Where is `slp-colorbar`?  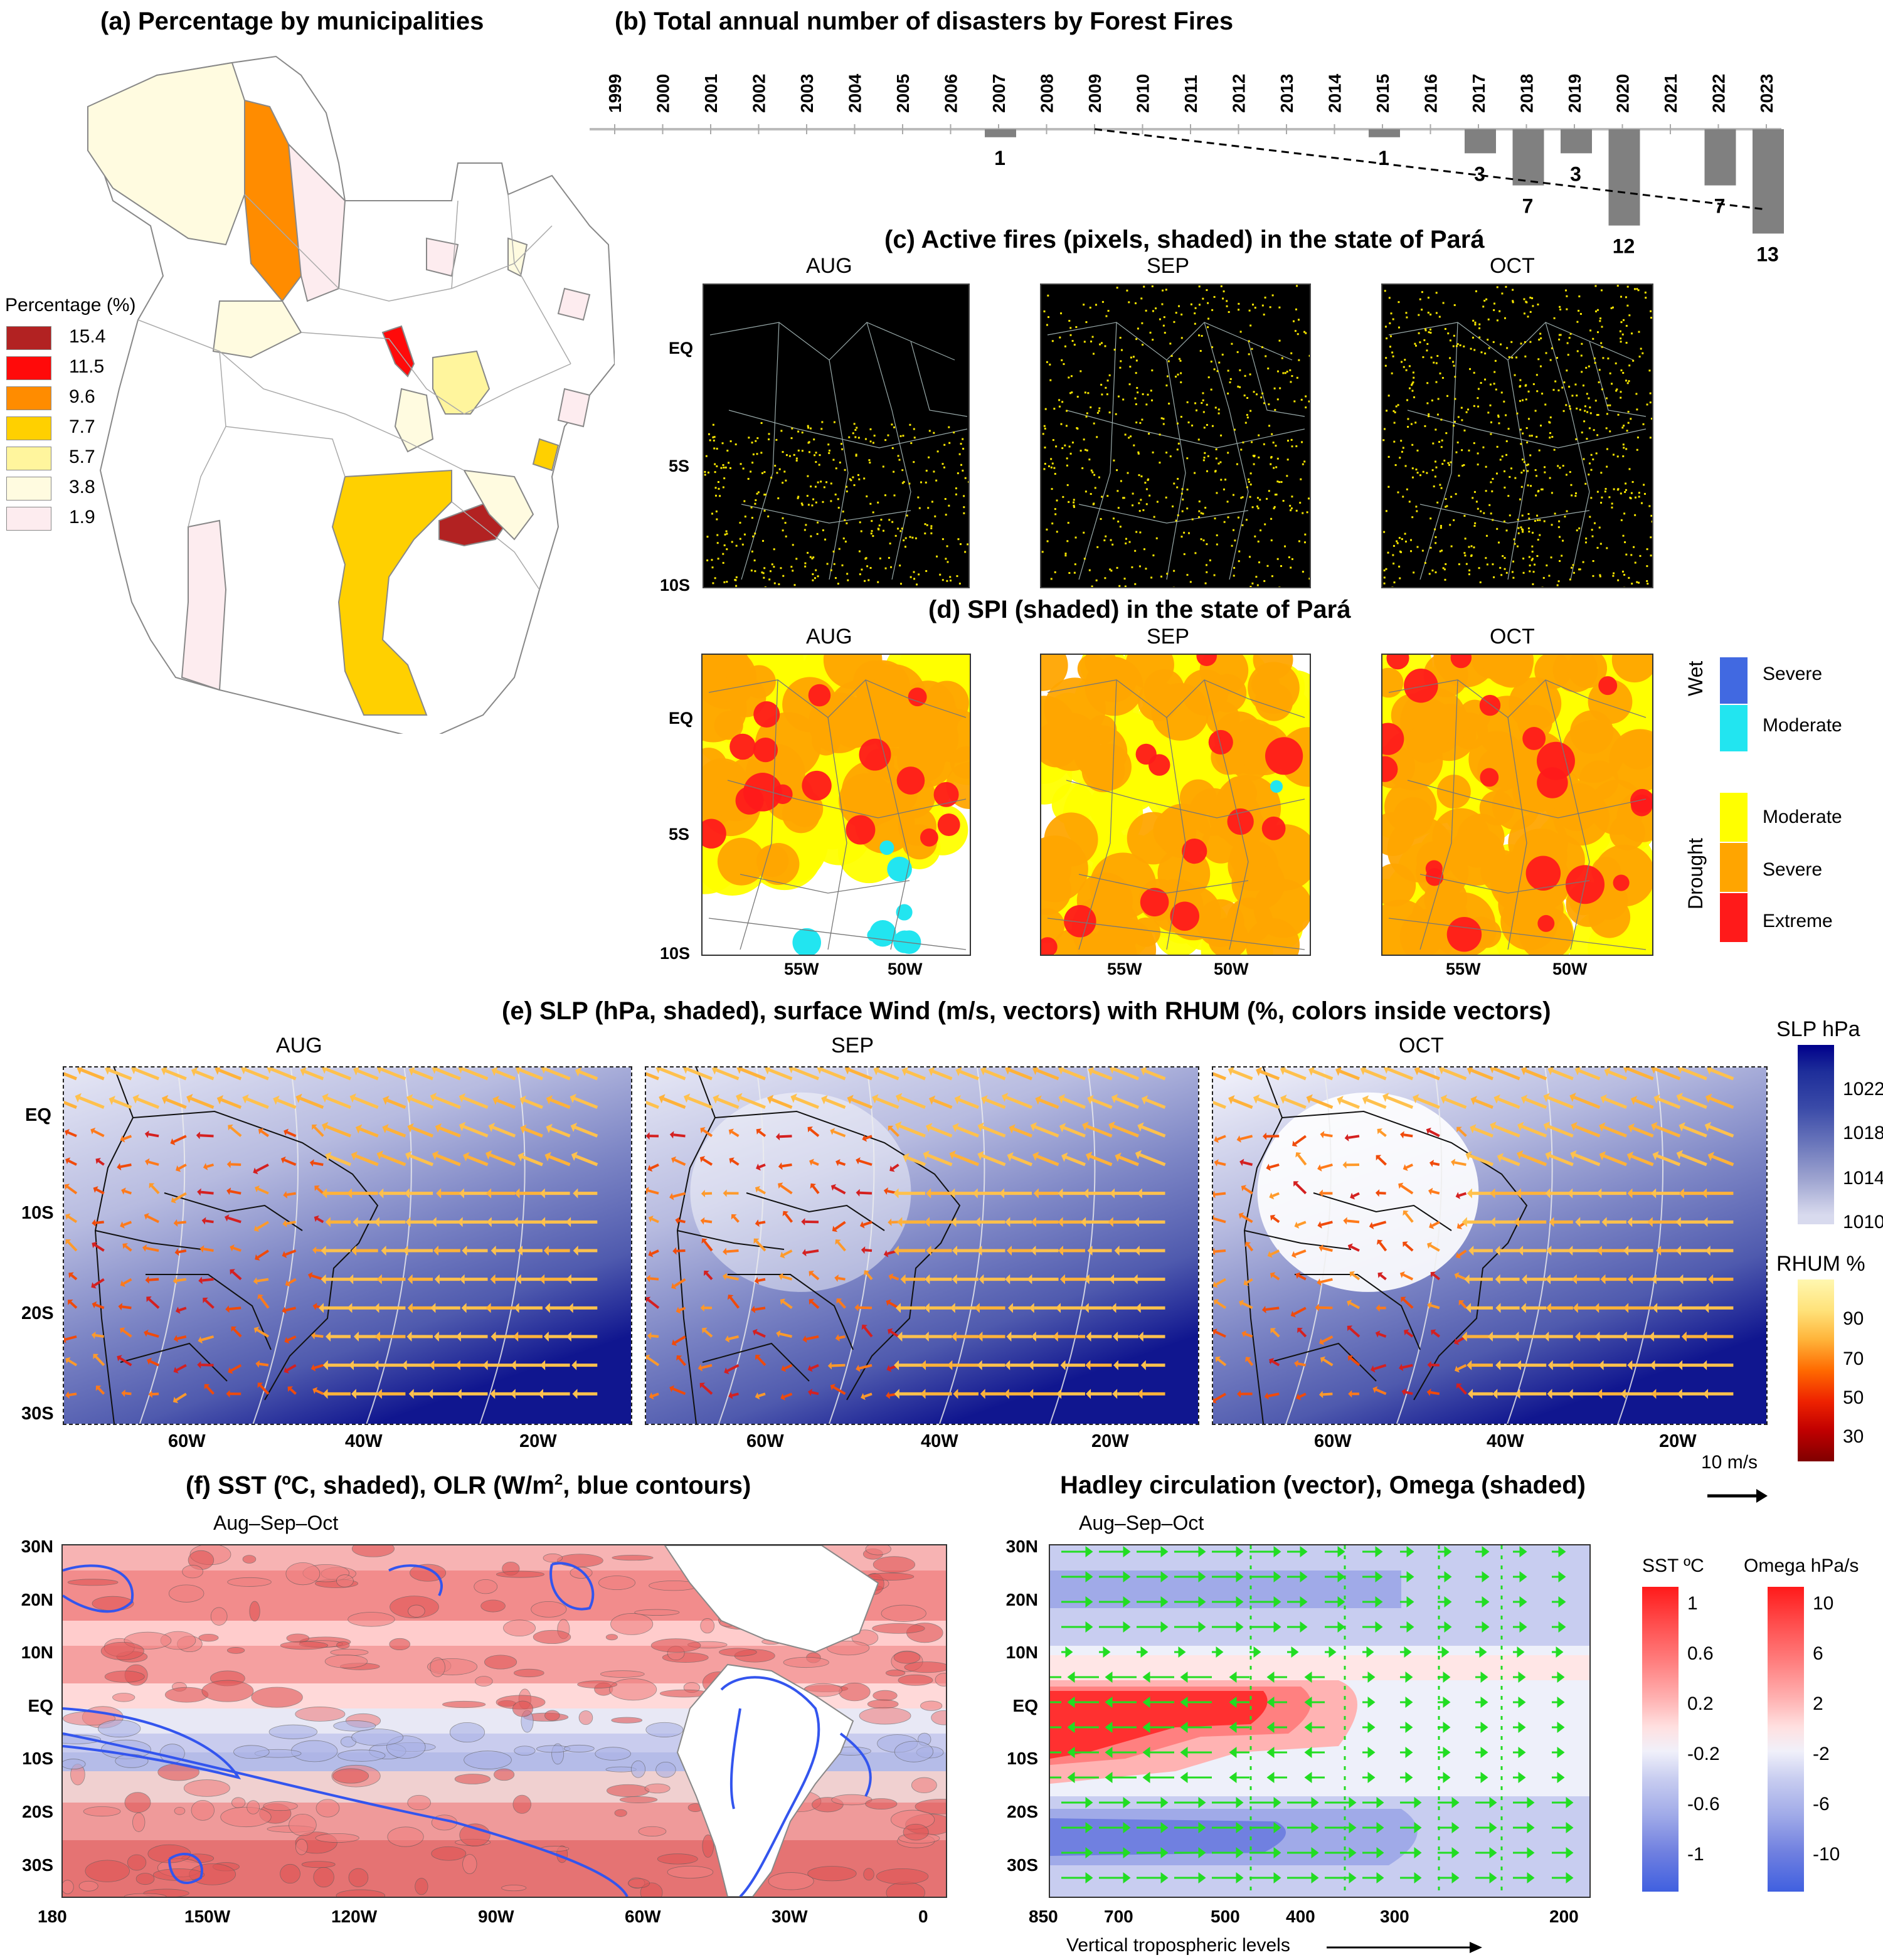 slp-colorbar is located at coordinates (1816, 1134).